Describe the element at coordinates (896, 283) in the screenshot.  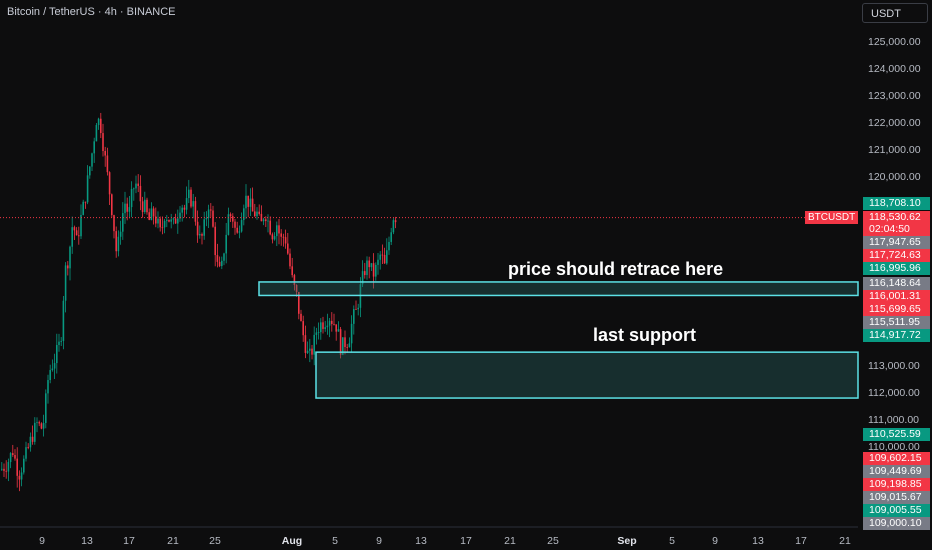
I see `price-label: 116,148.64` at that location.